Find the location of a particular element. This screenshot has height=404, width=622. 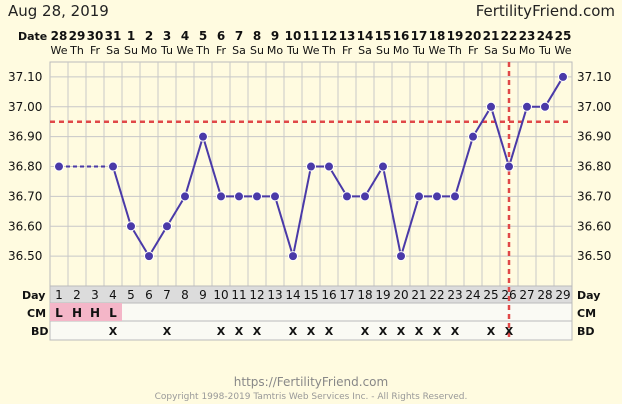

y-tick-label-right: 36.80 is located at coordinates (594, 167).